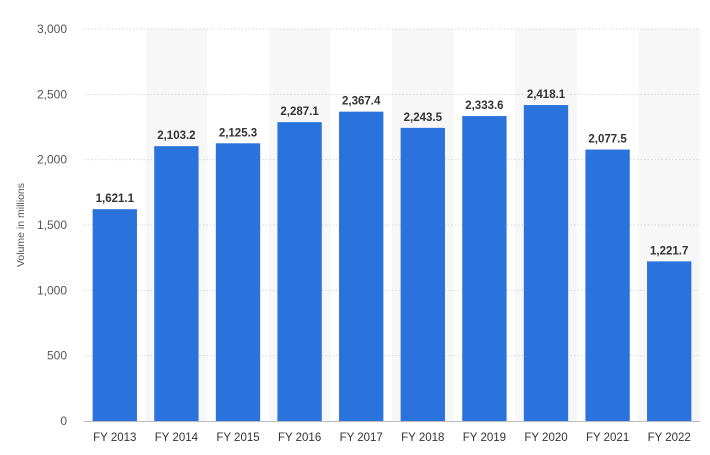  I want to click on x-tick-label: FY 2016, so click(299, 438).